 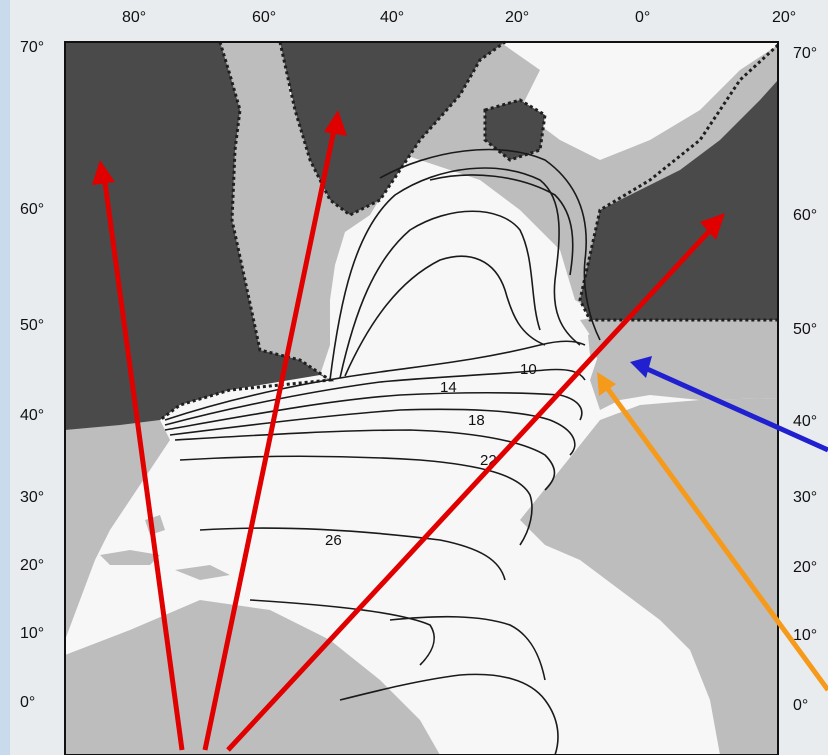 I want to click on ice-edge-iceland, so click(x=515, y=130).